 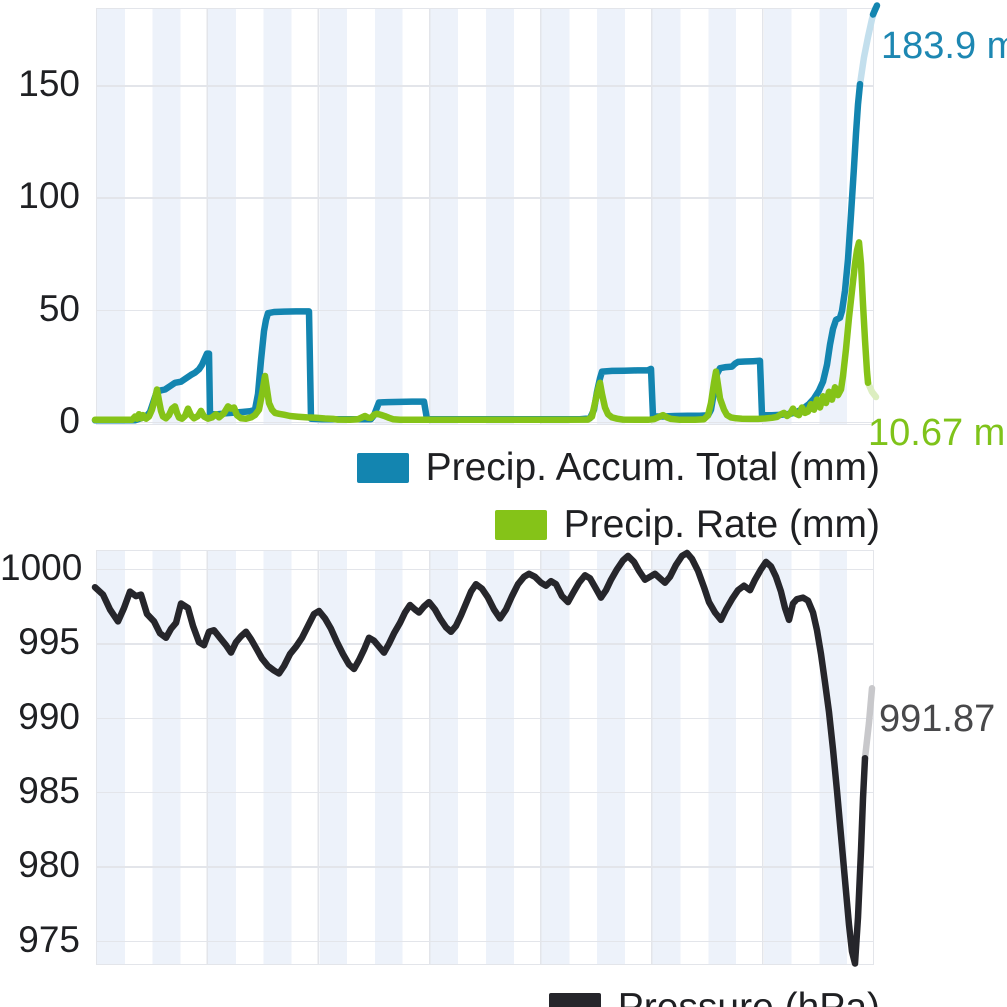 I want to click on y-axis-tick-label: 990, so click(x=49, y=716).